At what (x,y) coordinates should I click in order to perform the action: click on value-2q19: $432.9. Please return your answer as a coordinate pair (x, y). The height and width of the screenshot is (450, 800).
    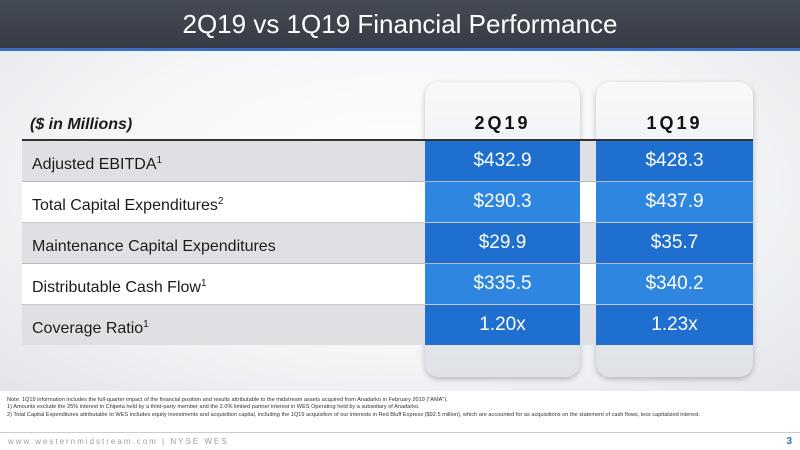
    Looking at the image, I should click on (502, 161).